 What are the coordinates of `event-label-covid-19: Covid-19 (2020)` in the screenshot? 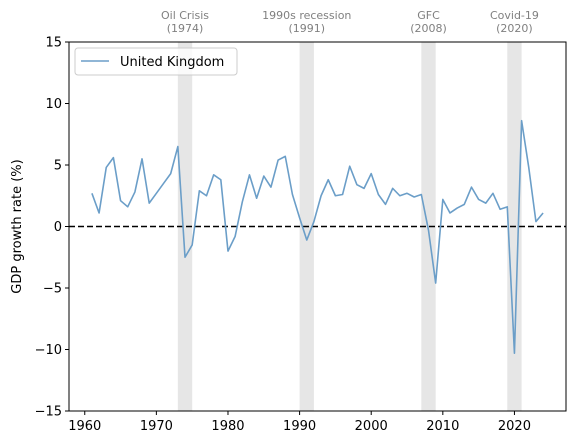 It's located at (514, 22).